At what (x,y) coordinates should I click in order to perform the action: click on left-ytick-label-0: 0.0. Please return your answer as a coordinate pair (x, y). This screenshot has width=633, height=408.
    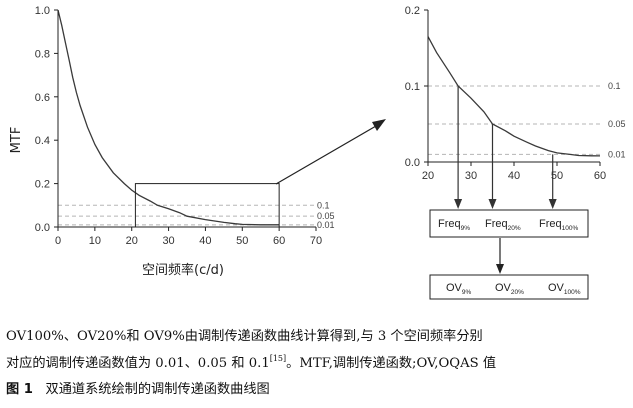
    Looking at the image, I should click on (42, 228).